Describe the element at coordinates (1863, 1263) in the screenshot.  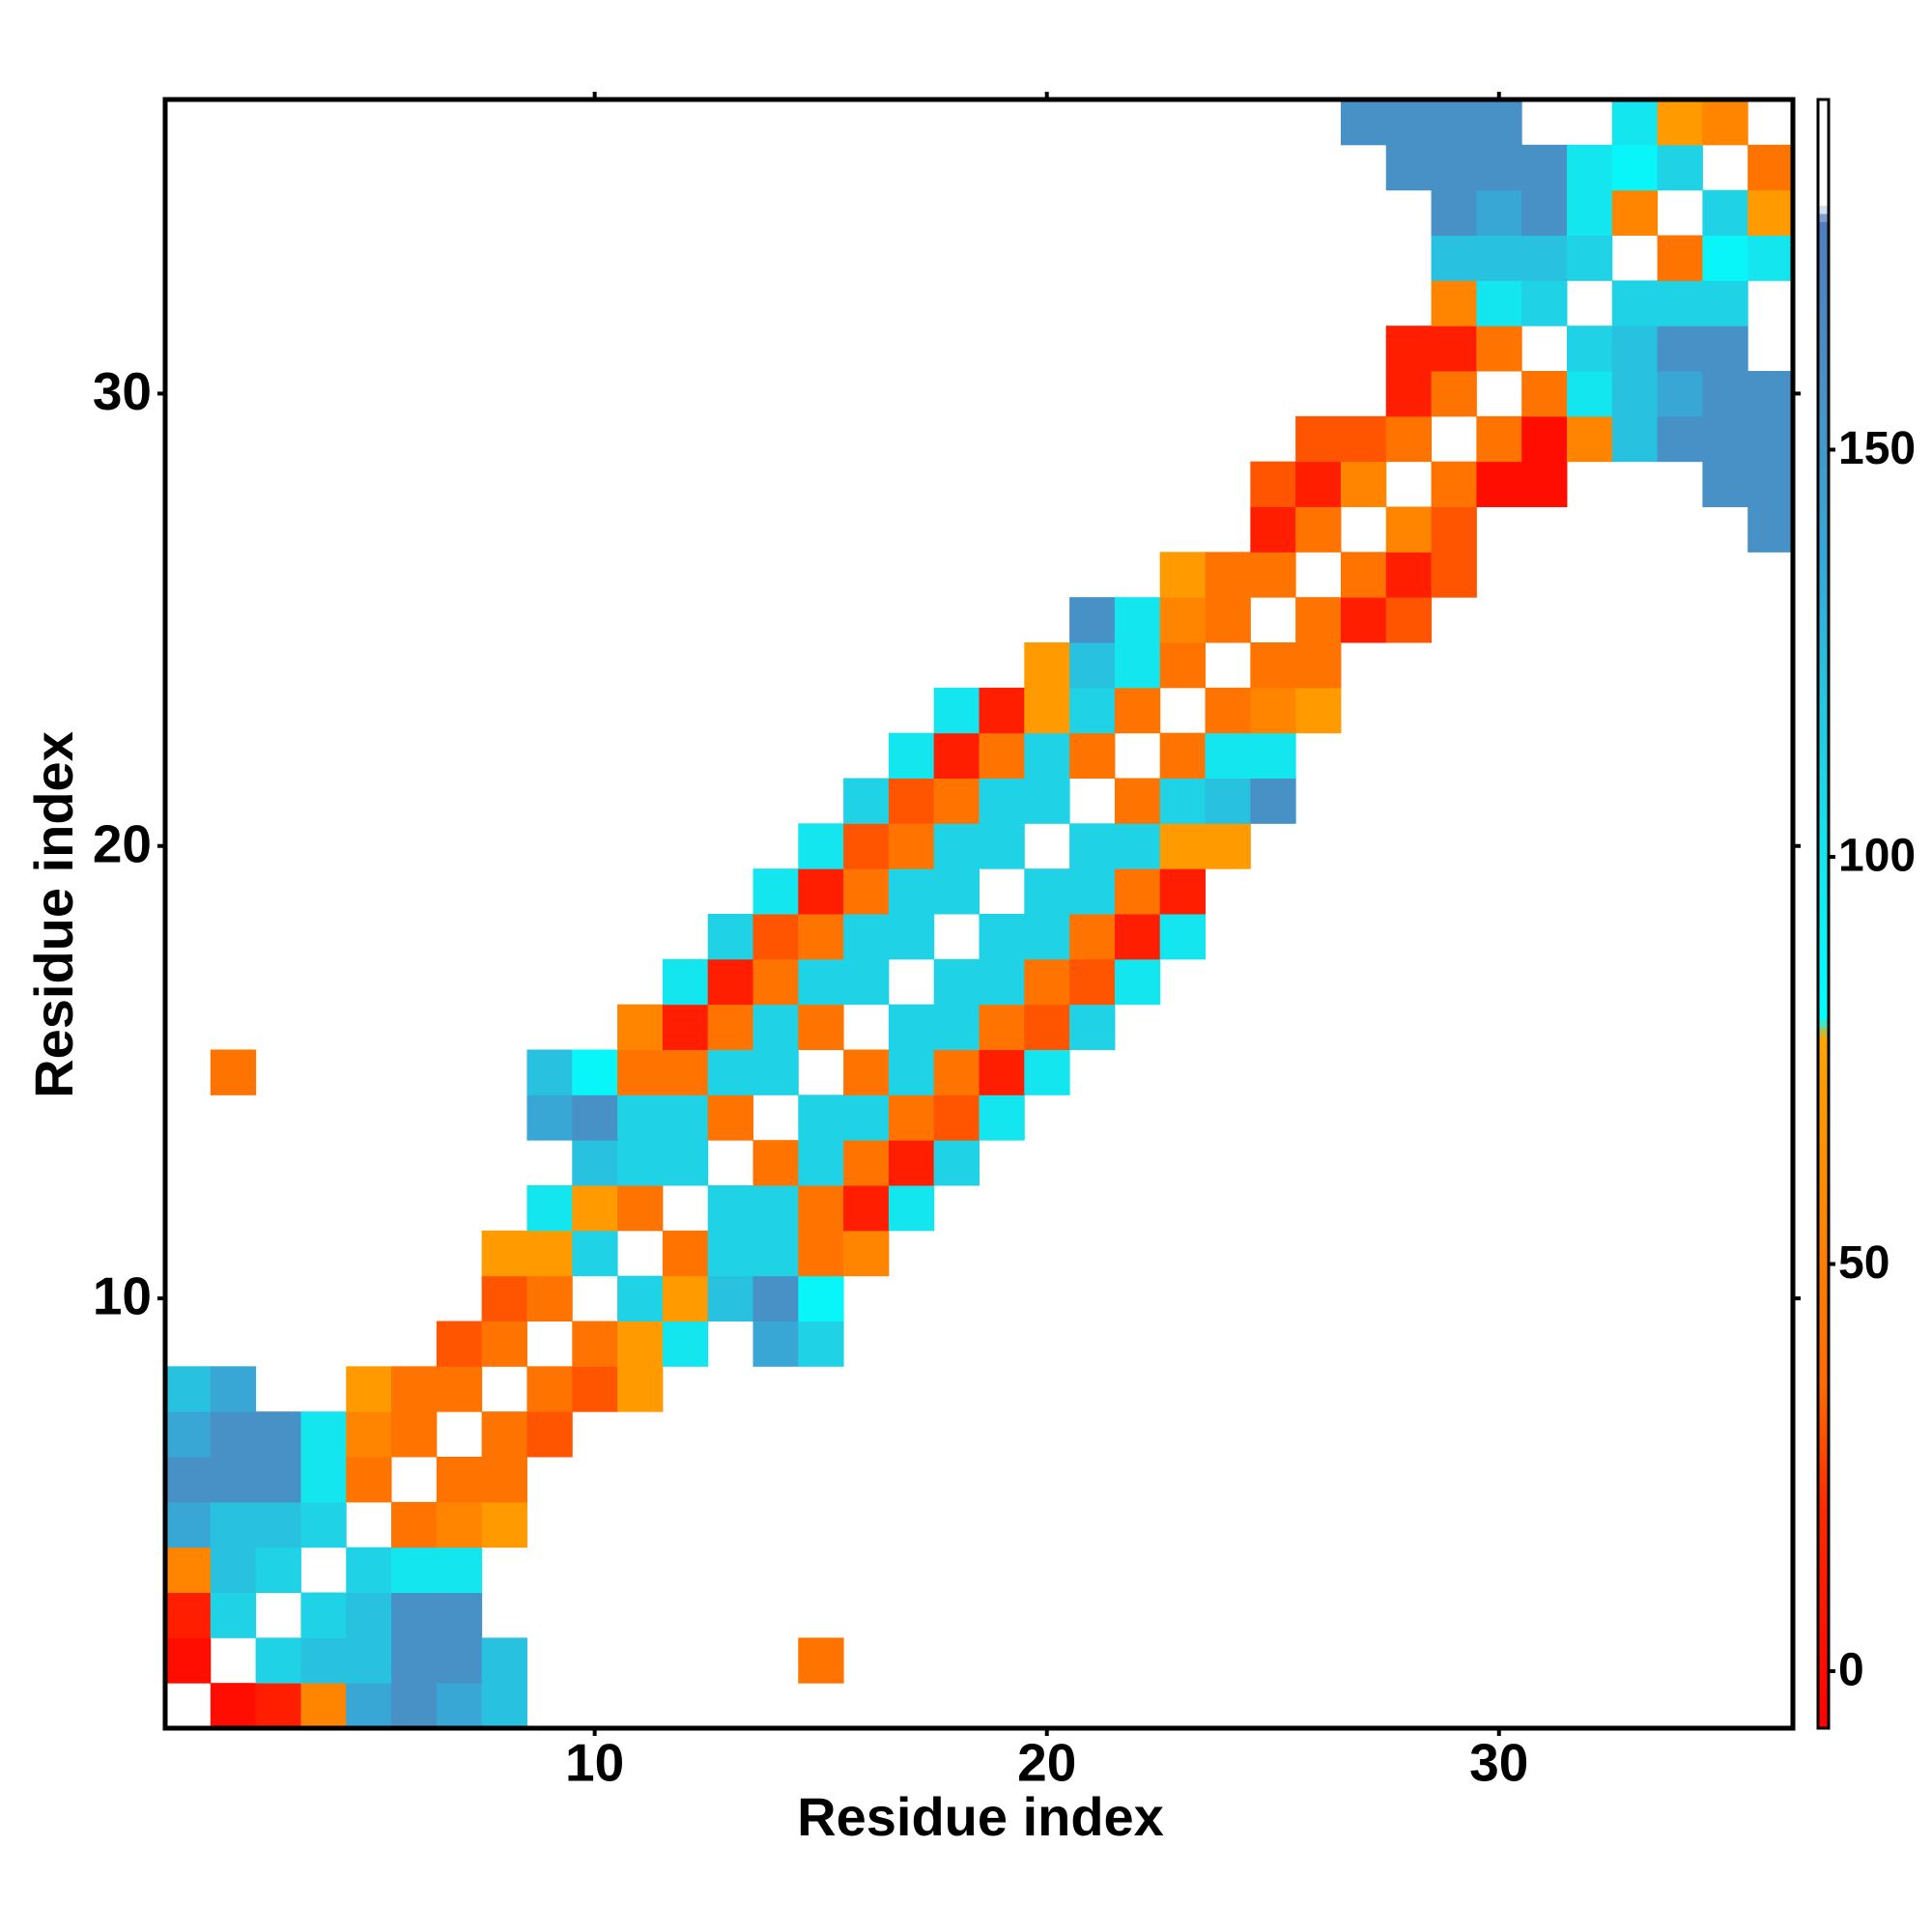
I see `colorbar-tick-label: 50` at that location.